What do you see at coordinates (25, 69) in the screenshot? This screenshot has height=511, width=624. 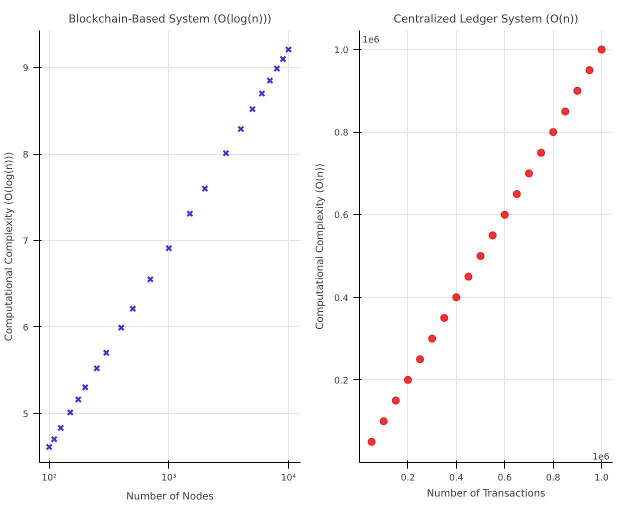 I see `y-tick-label: 9` at bounding box center [25, 69].